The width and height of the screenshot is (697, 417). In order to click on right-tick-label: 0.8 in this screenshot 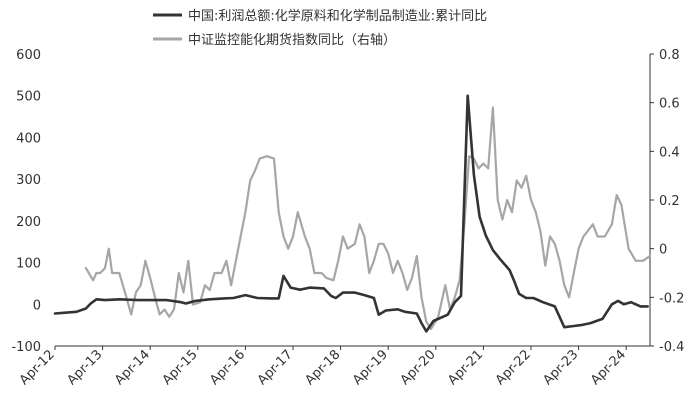, I will do `click(669, 55)`.